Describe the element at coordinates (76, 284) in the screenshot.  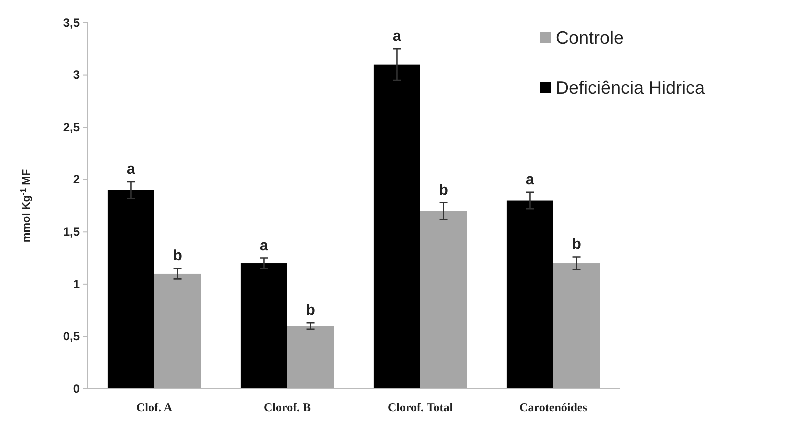
I see `y-tick-label: 1` at that location.